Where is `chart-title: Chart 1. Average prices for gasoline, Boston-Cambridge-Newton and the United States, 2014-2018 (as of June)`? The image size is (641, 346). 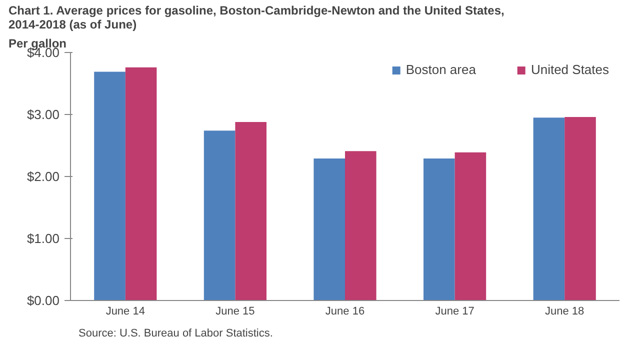 chart-title: Chart 1. Average prices for gasoline, Boston-Cambridge-Newton and the United States, 2014-2018 (as of June) is located at coordinates (256, 18).